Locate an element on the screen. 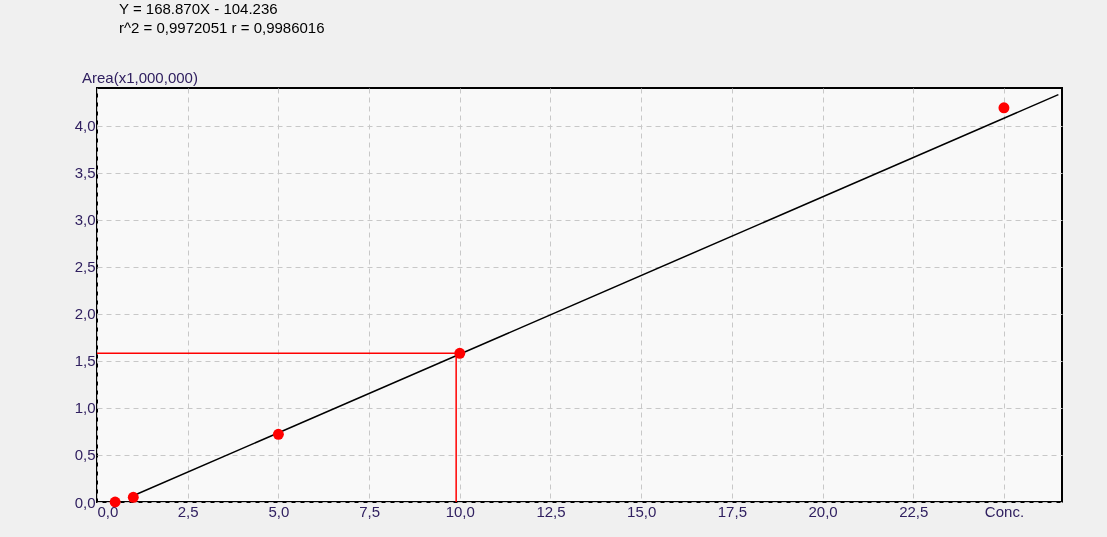 This screenshot has height=537, width=1107. x-tick-label: 22,5 is located at coordinates (914, 511).